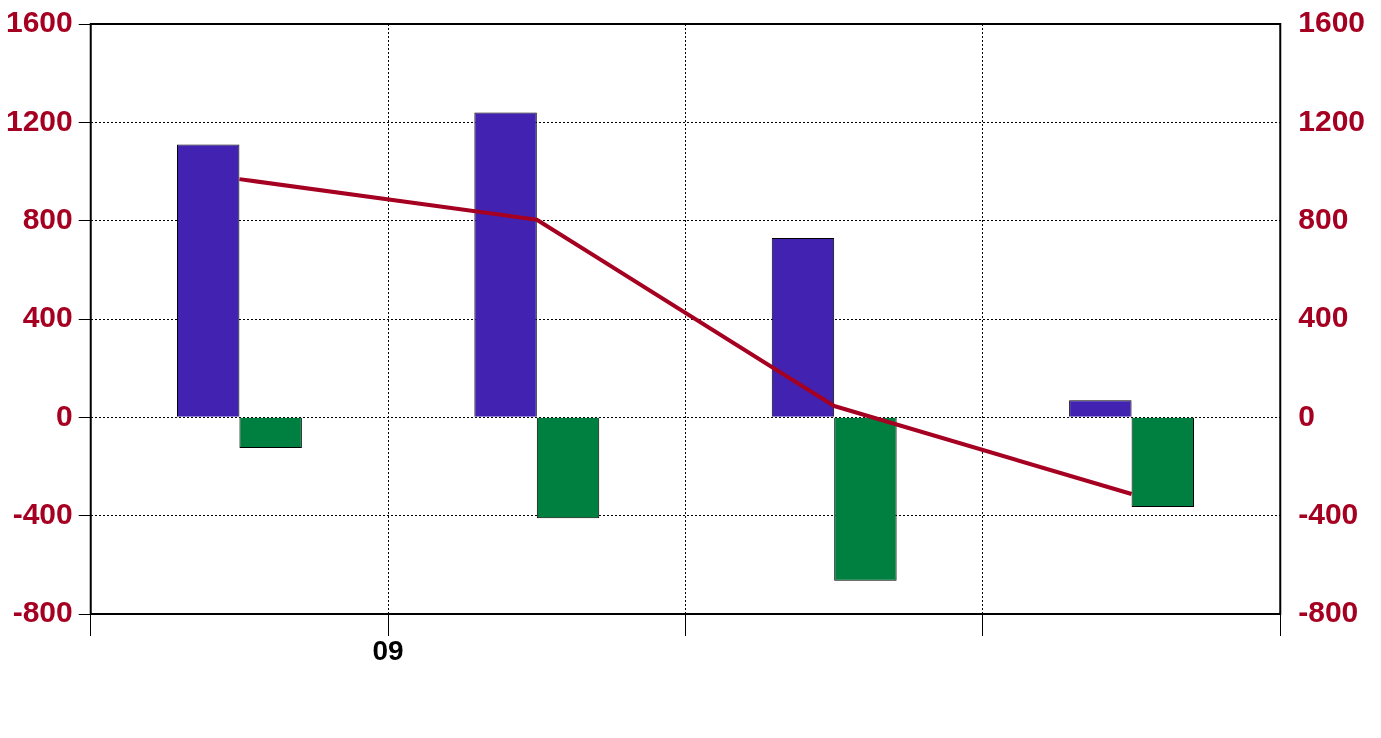  I want to click on y-tick-label: 400, so click(47, 317).